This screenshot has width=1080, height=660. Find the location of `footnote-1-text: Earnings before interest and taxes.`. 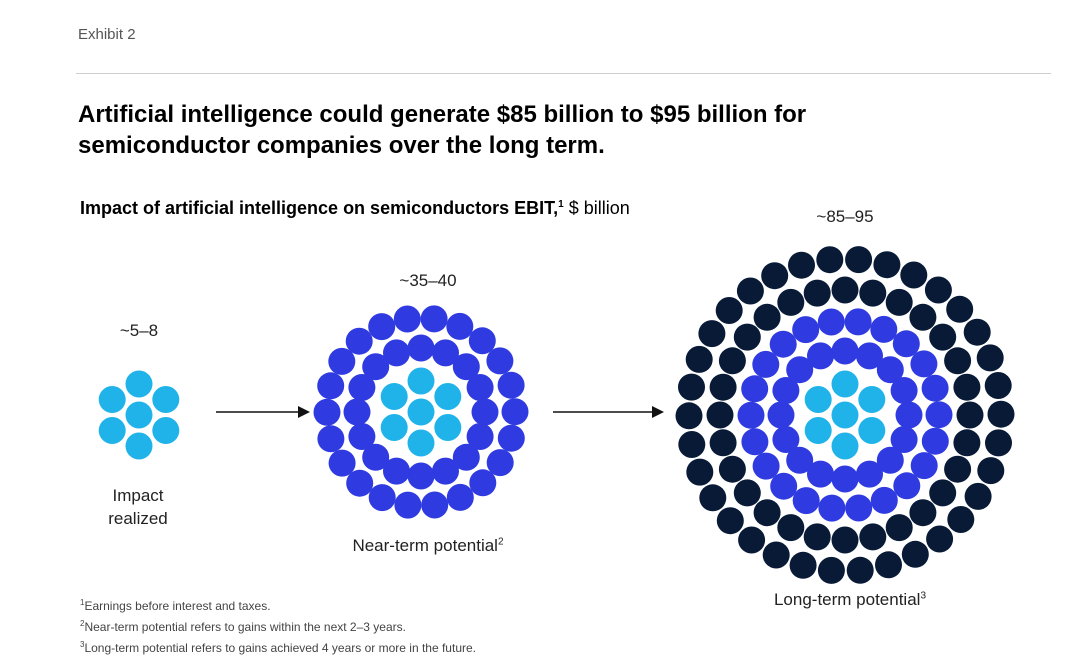

footnote-1-text: Earnings before interest and taxes. is located at coordinates (177, 606).